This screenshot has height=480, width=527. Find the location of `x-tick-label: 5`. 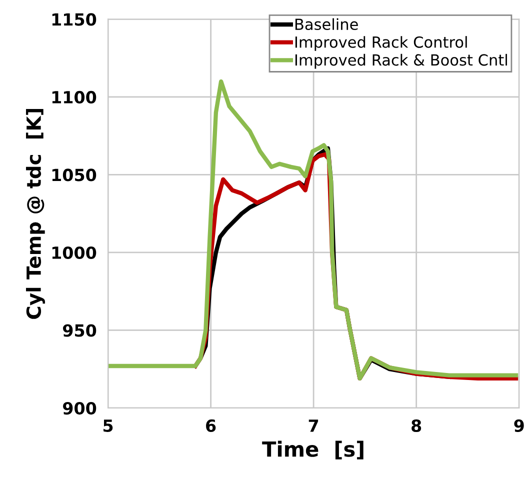

x-tick-label: 5 is located at coordinates (108, 426).